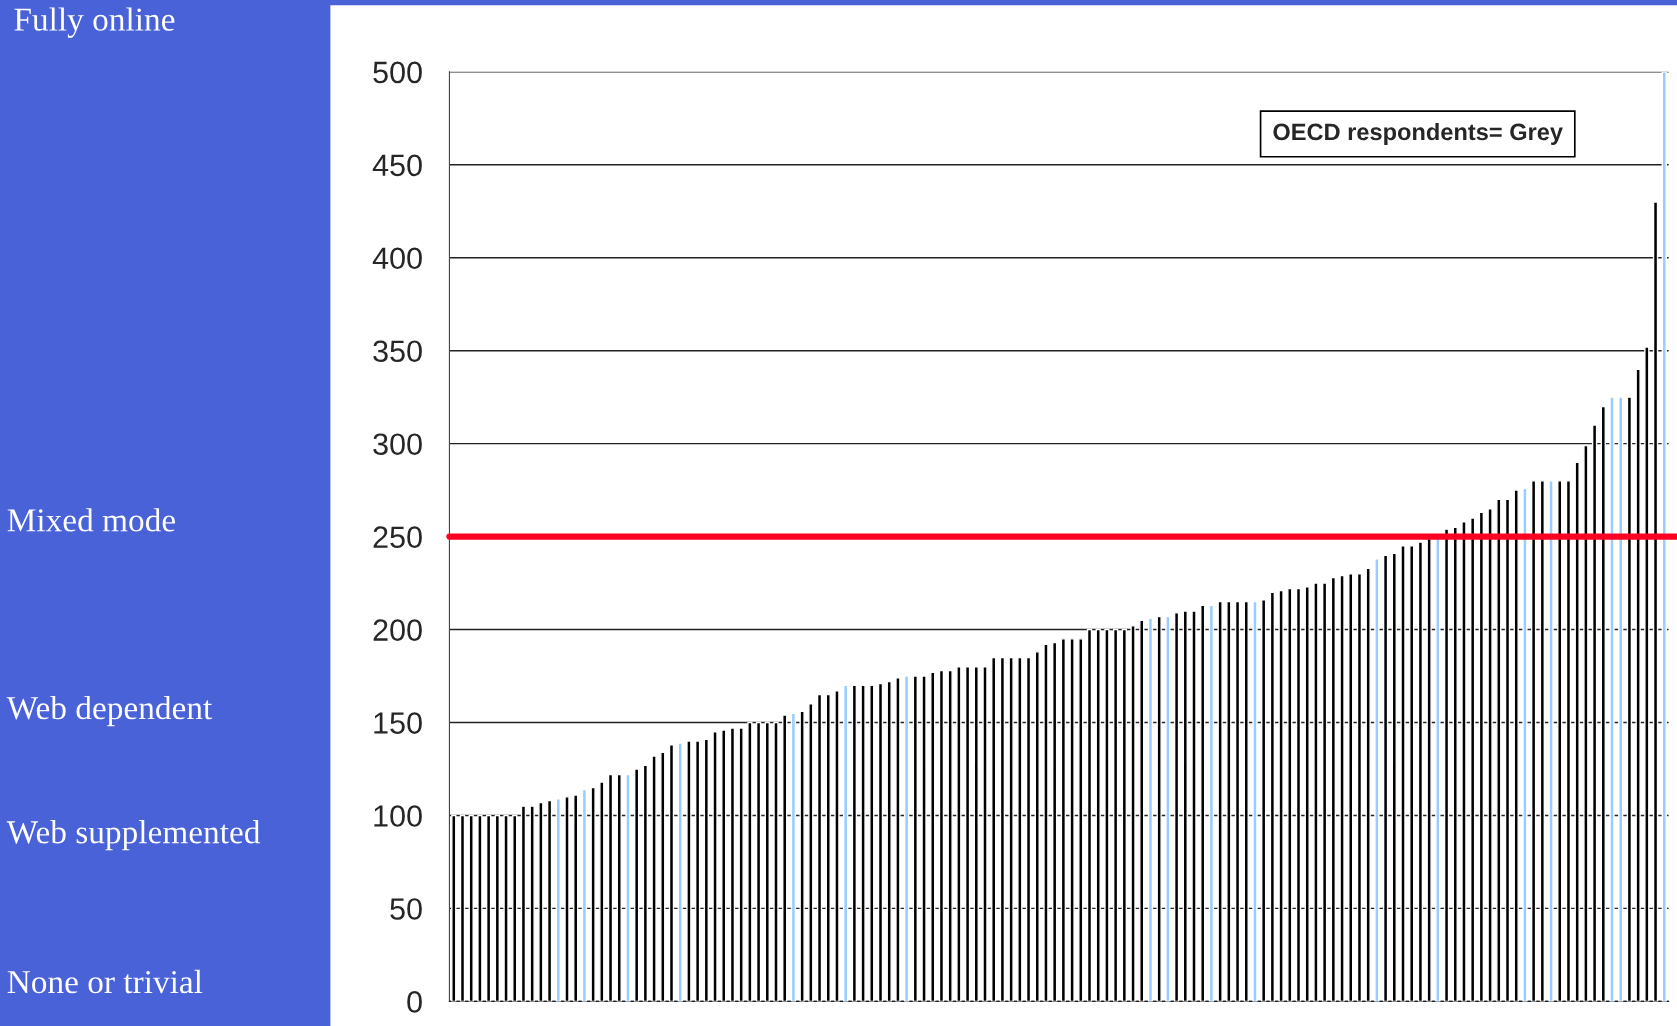  Describe the element at coordinates (105, 981) in the screenshot. I see `text: None or trivial` at that location.